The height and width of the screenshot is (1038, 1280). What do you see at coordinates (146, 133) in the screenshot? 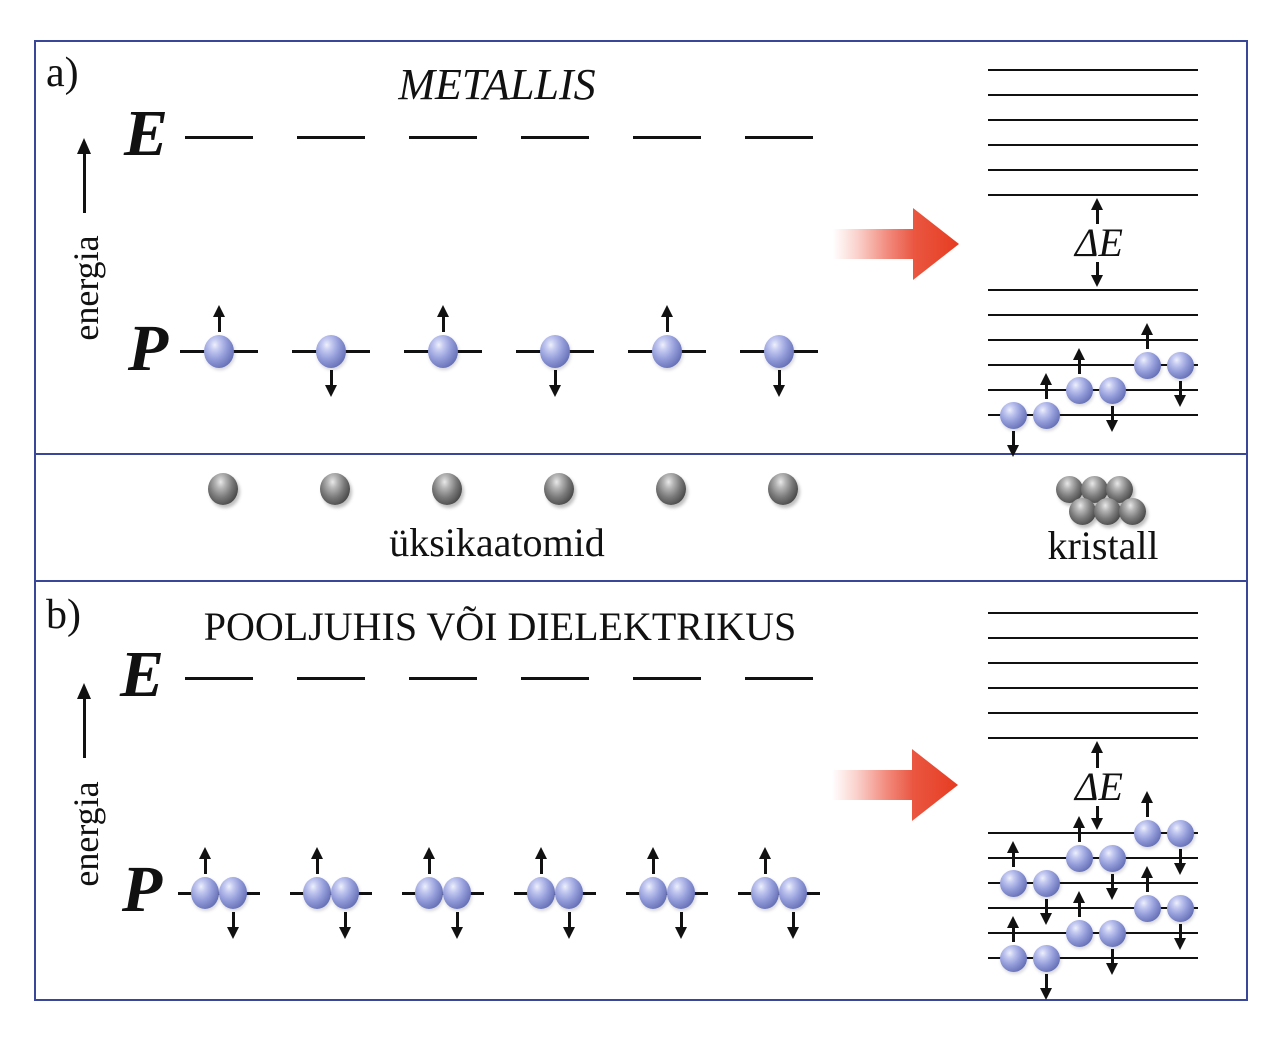
I see `level-e-label-a: E` at bounding box center [146, 133].